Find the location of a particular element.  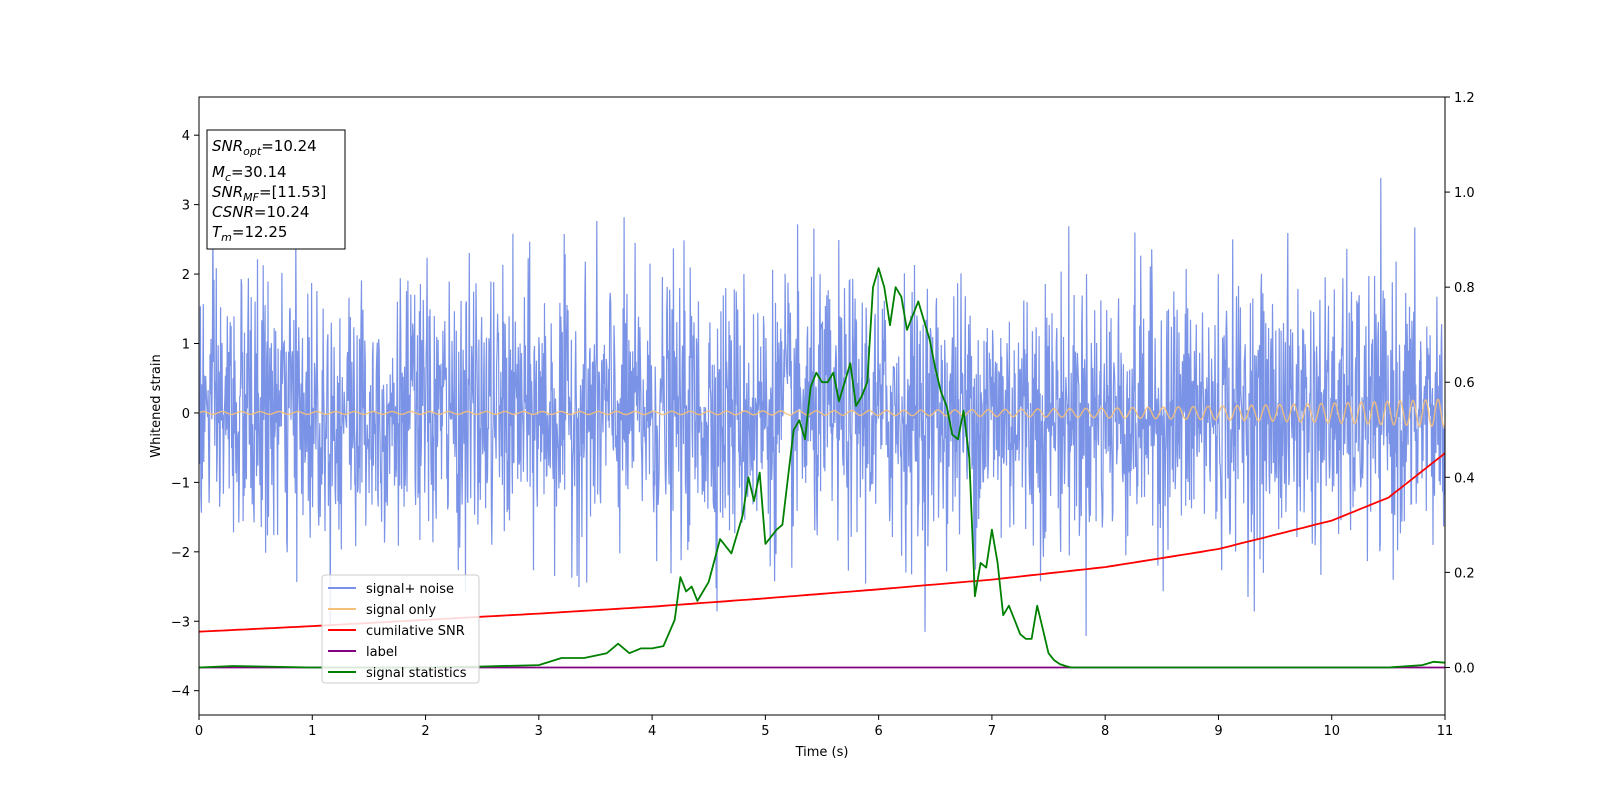

y-left-tick-label: 4 is located at coordinates (186, 136).